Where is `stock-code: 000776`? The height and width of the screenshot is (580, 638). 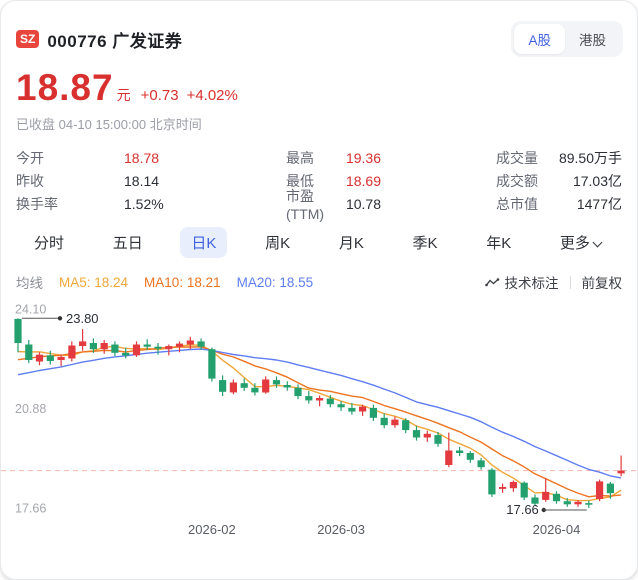
stock-code: 000776 is located at coordinates (77, 41).